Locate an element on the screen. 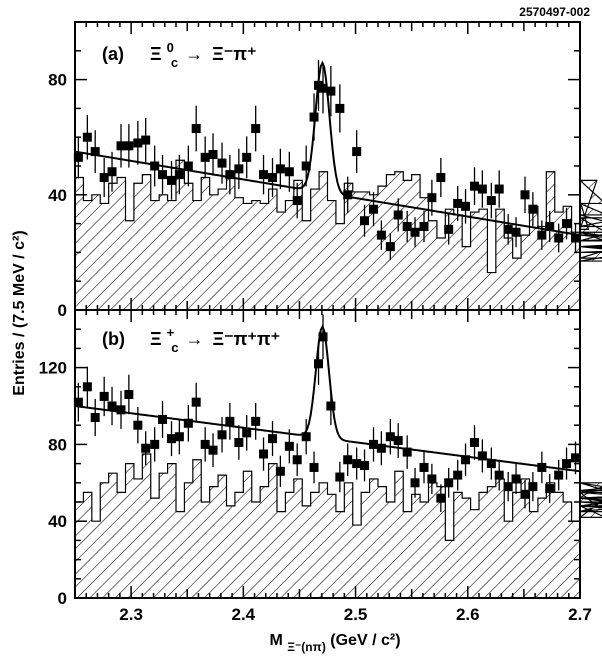 Image resolution: width=602 pixels, height=667 pixels. panel-b-arrow: → is located at coordinates (194, 339).